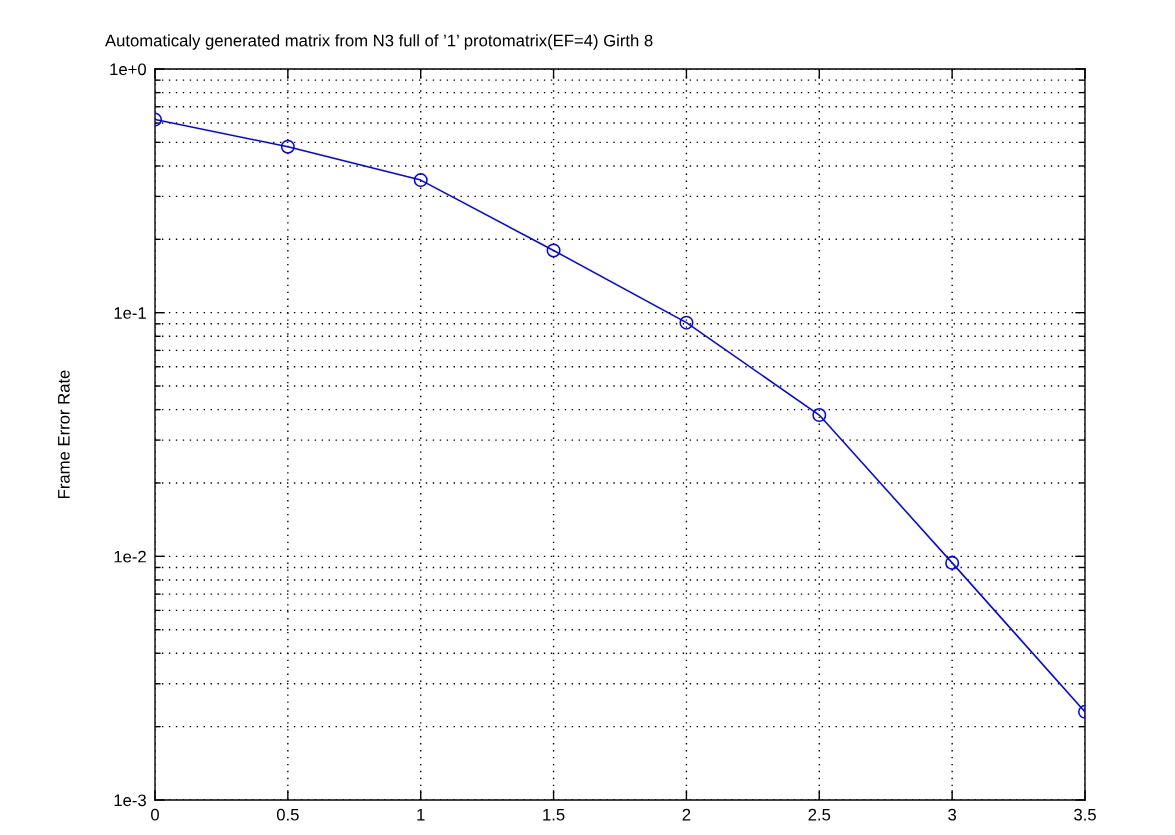 This screenshot has height=835, width=1175. What do you see at coordinates (379, 42) in the screenshot?
I see `chart-title: Automaticaly generated matrix from N3 full of ’1’ protomatrix(EF=4) Girth 8` at bounding box center [379, 42].